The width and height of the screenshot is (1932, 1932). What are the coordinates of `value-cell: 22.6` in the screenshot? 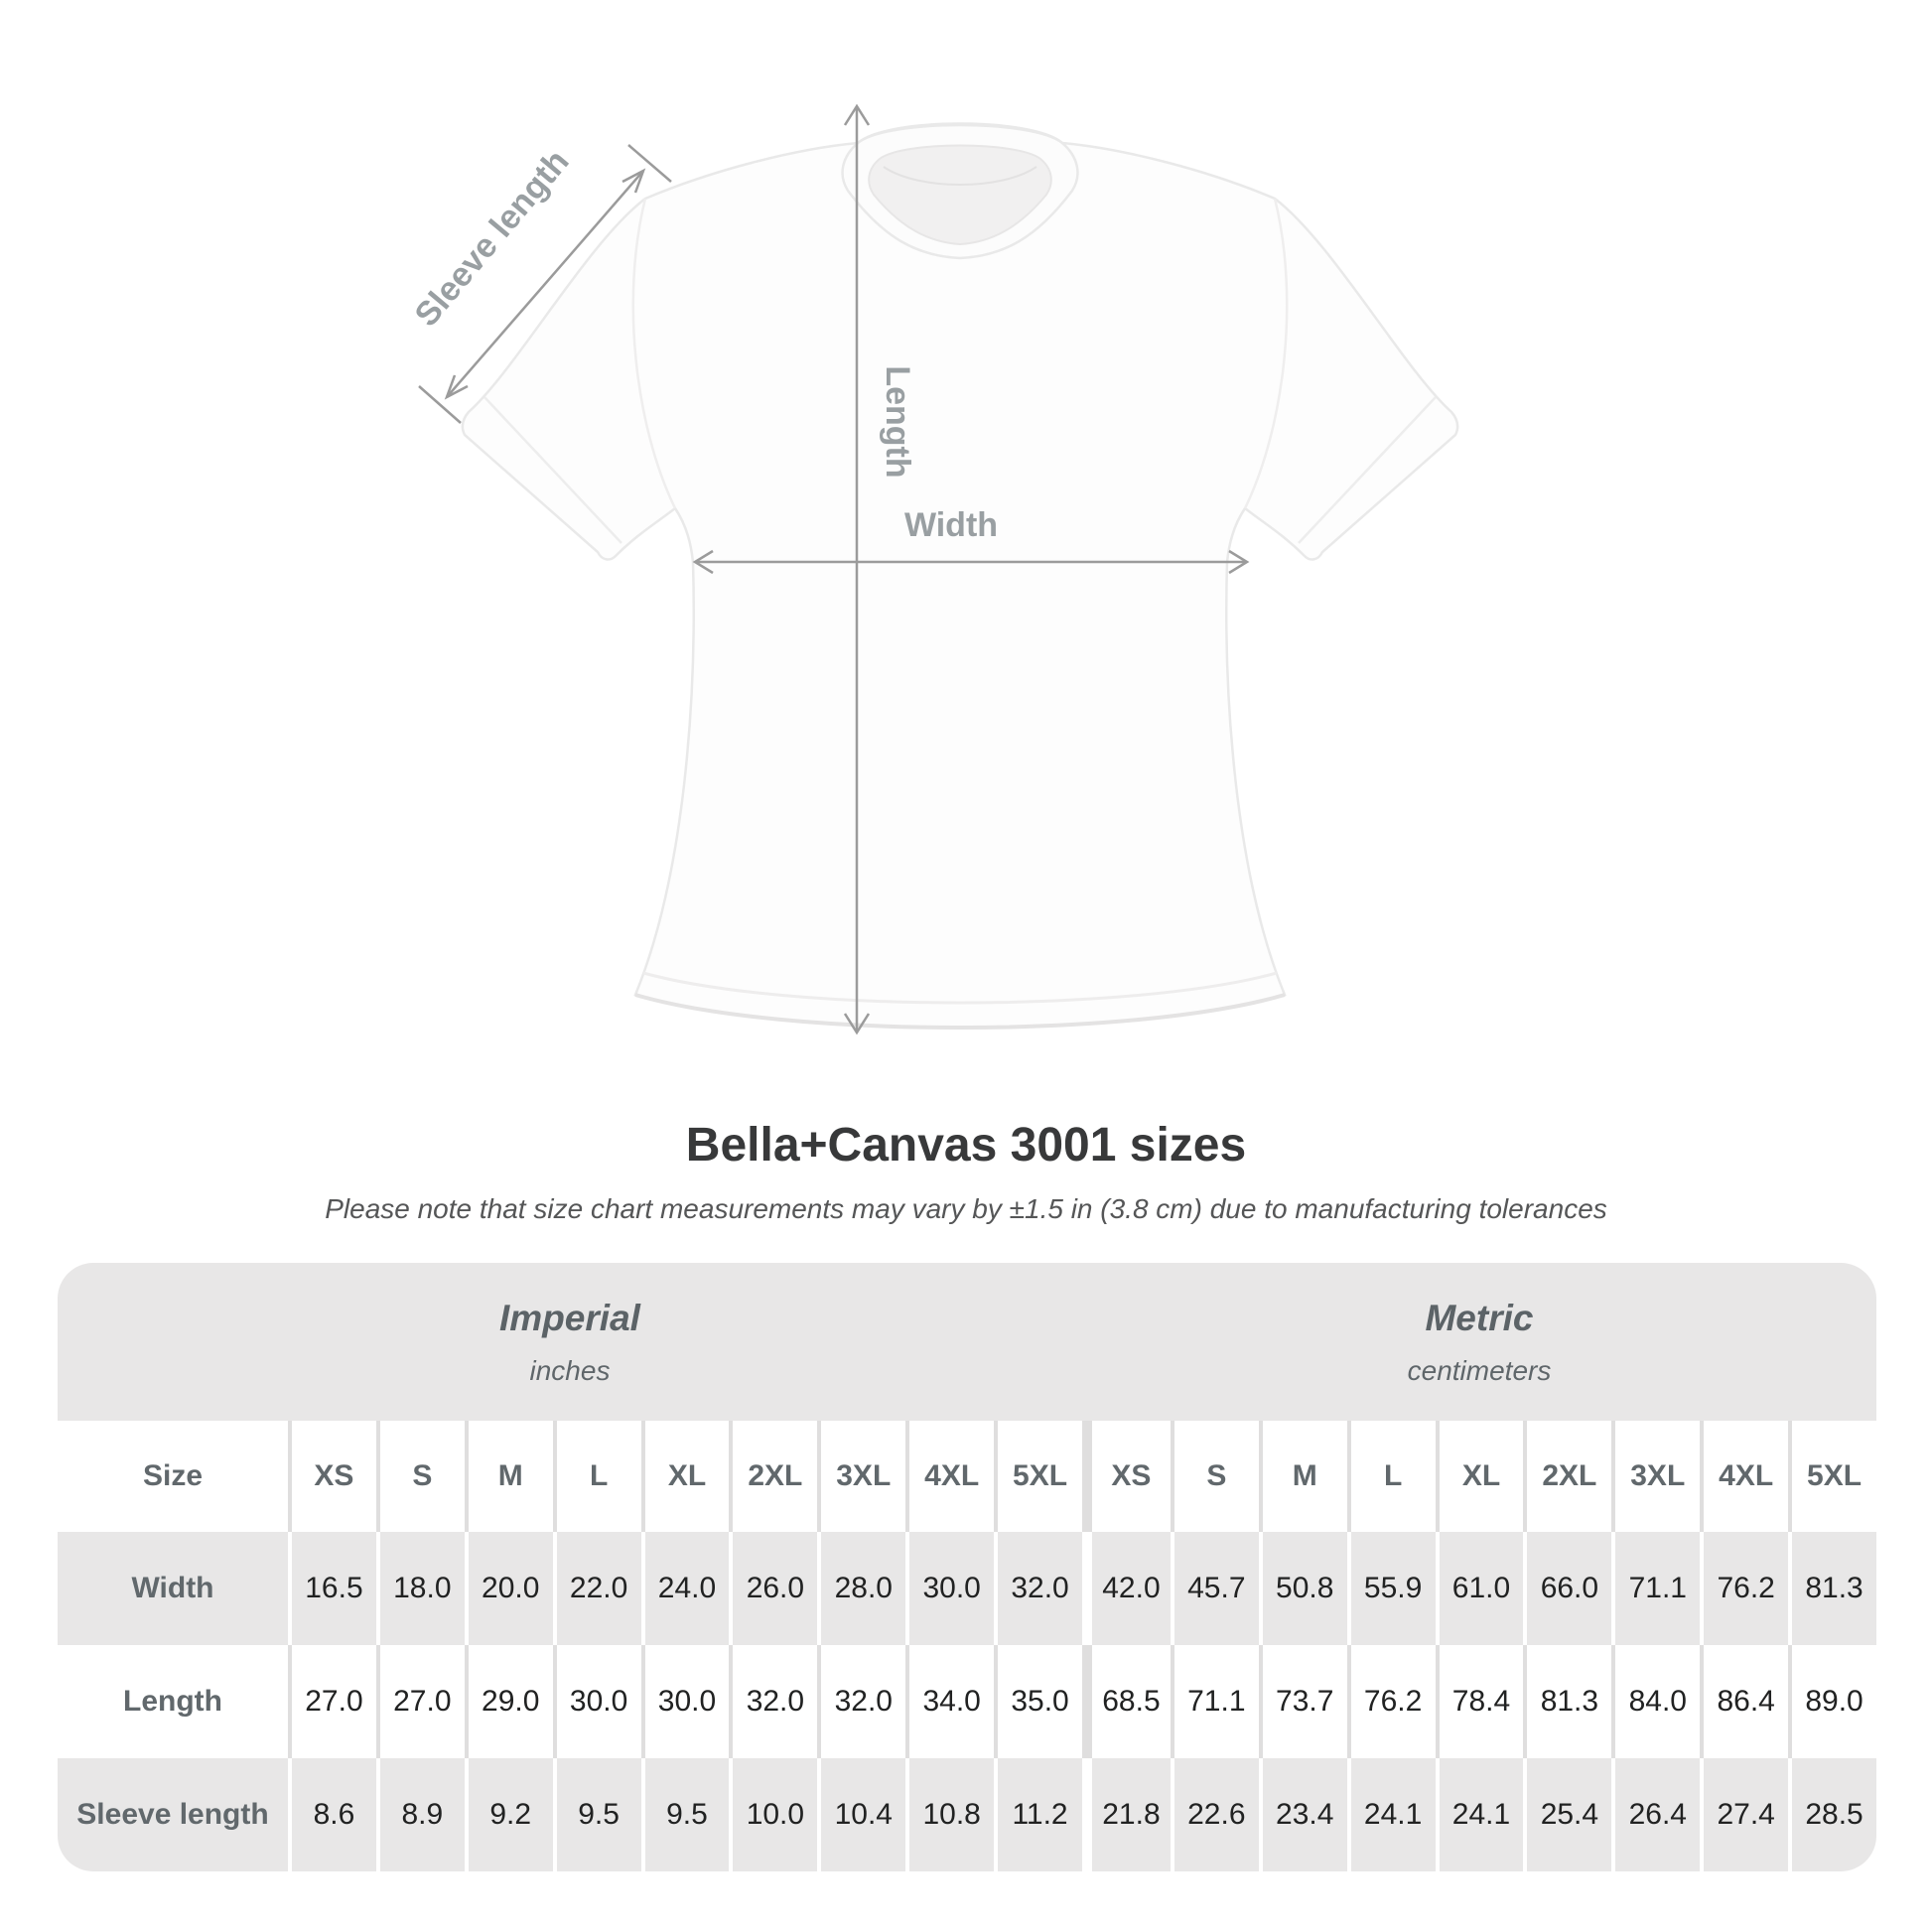 It's located at (1215, 1815).